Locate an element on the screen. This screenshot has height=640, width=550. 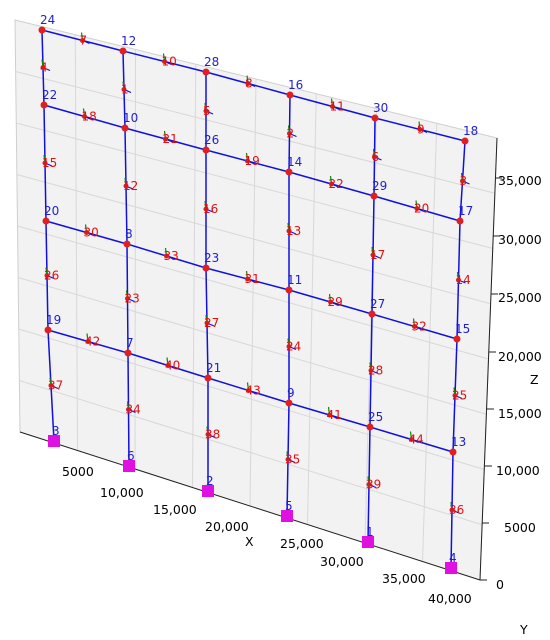
element-label: 4 is located at coordinates (44, 68).